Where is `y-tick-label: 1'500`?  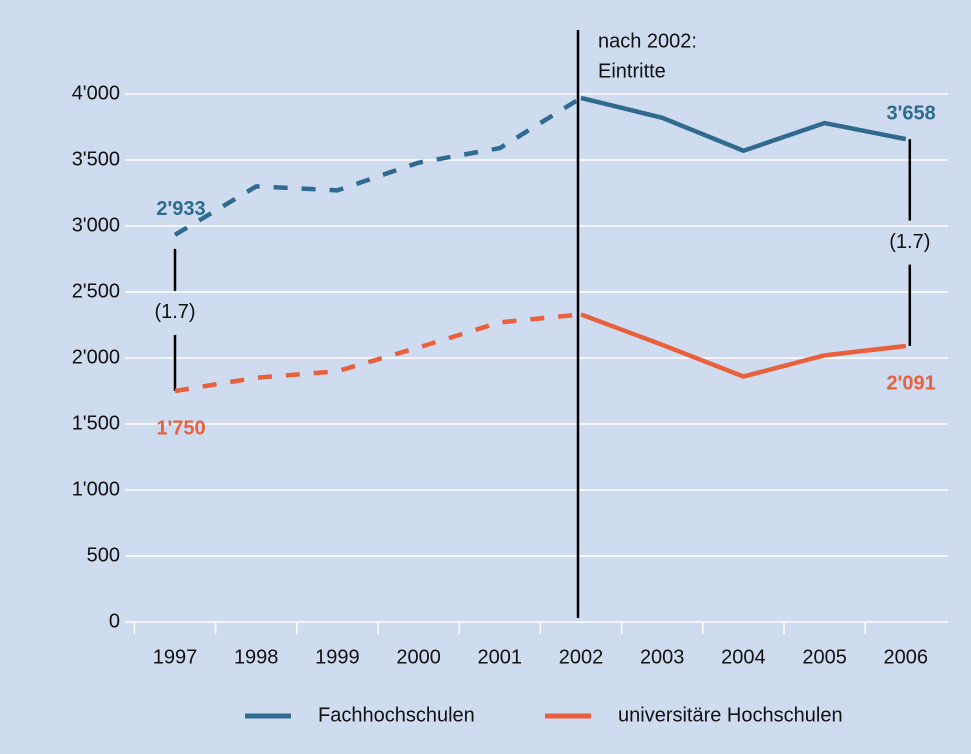 y-tick-label: 1'500 is located at coordinates (96, 423).